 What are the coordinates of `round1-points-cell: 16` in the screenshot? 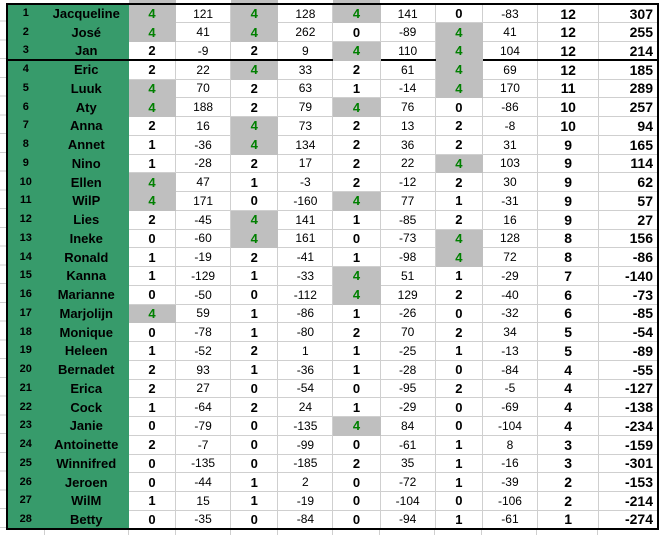 It's located at (203, 126).